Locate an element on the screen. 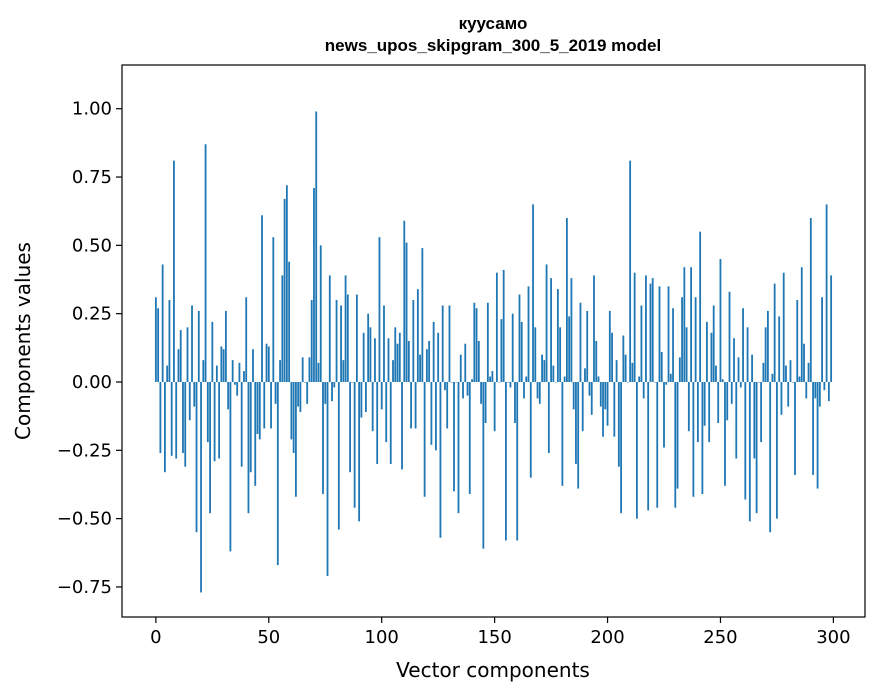 The width and height of the screenshot is (880, 696). y-tick-label-3: 0.00 is located at coordinates (92, 382).